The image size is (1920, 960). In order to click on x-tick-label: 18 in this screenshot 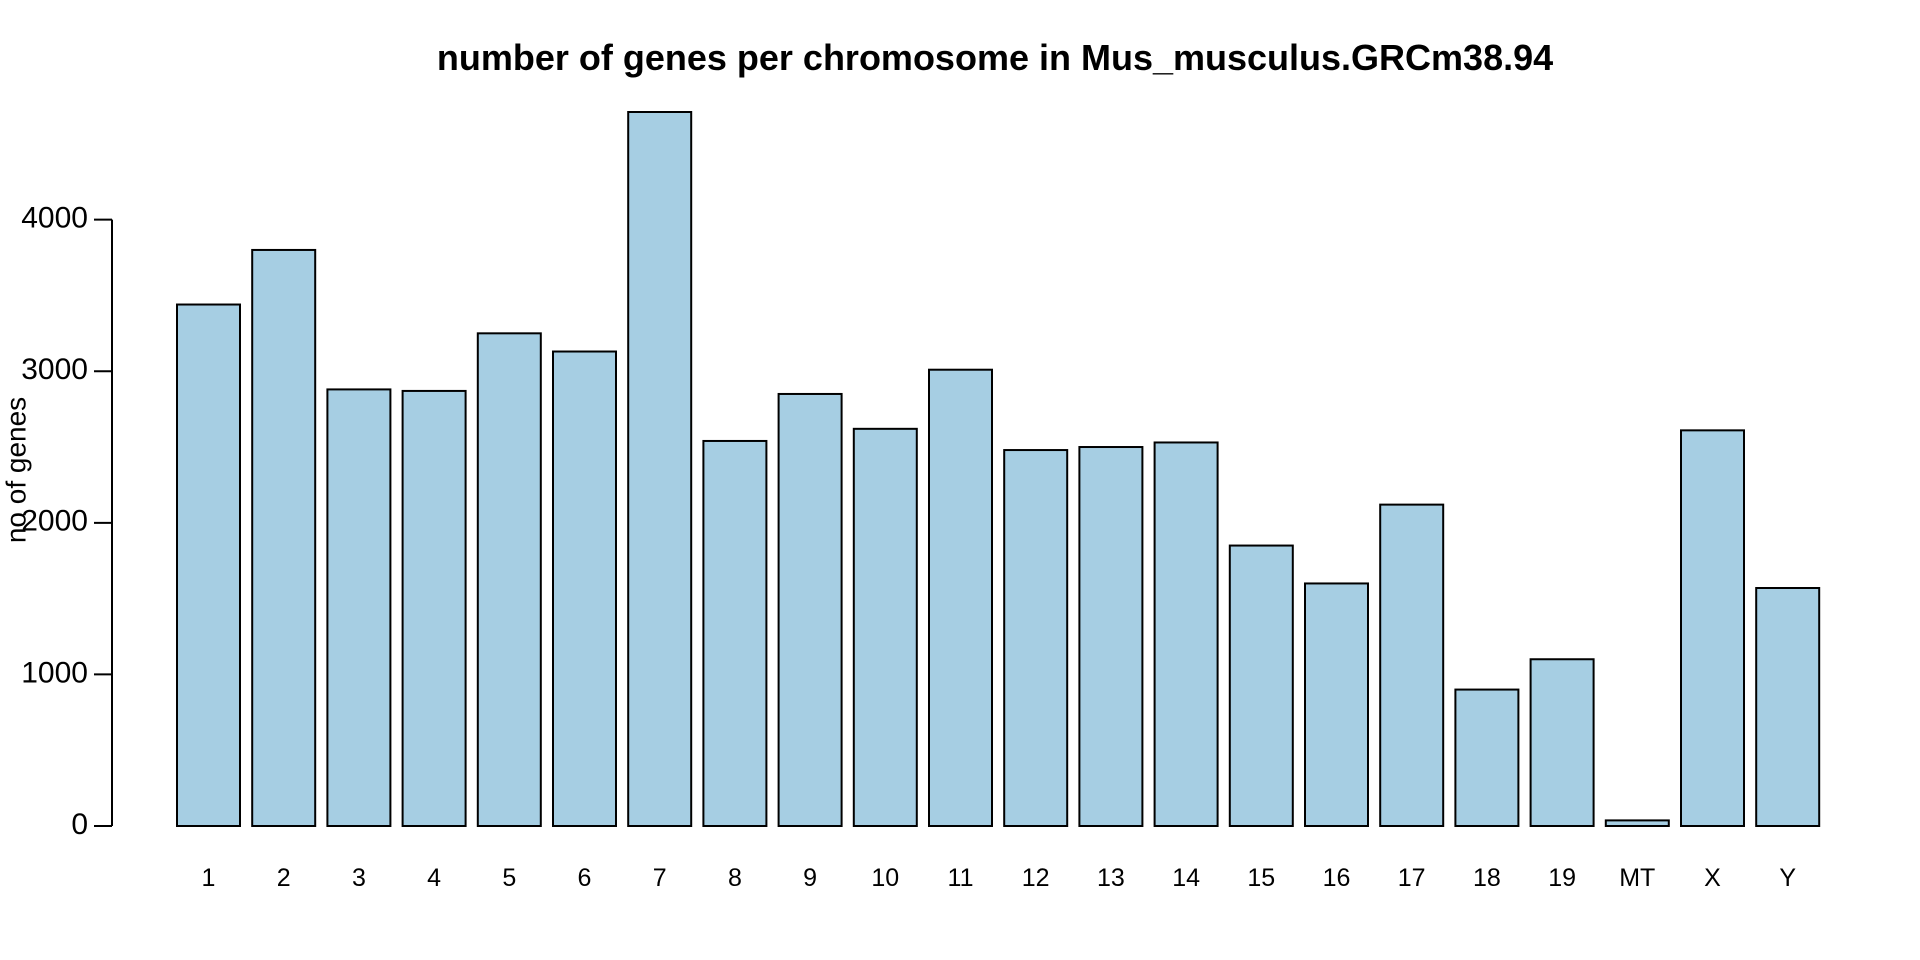, I will do `click(1487, 878)`.